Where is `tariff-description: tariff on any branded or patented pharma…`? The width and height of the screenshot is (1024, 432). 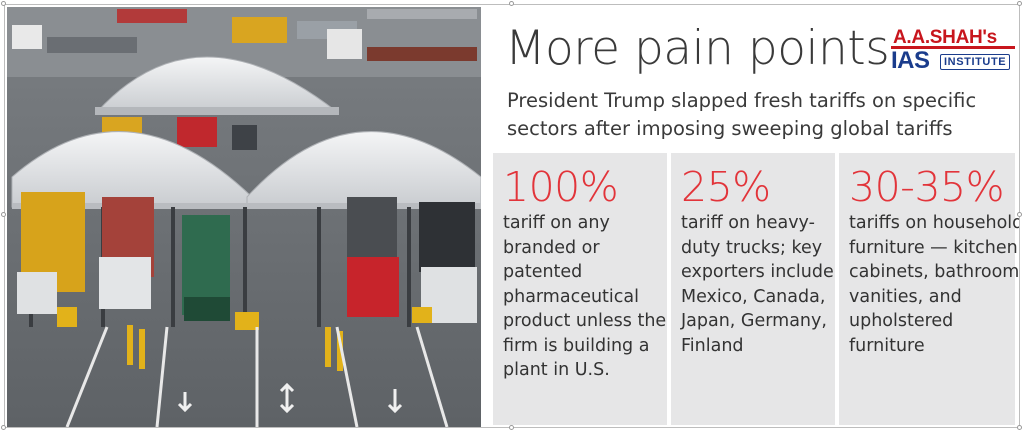 tariff-description: tariff on any branded or patented pharma… is located at coordinates (585, 296).